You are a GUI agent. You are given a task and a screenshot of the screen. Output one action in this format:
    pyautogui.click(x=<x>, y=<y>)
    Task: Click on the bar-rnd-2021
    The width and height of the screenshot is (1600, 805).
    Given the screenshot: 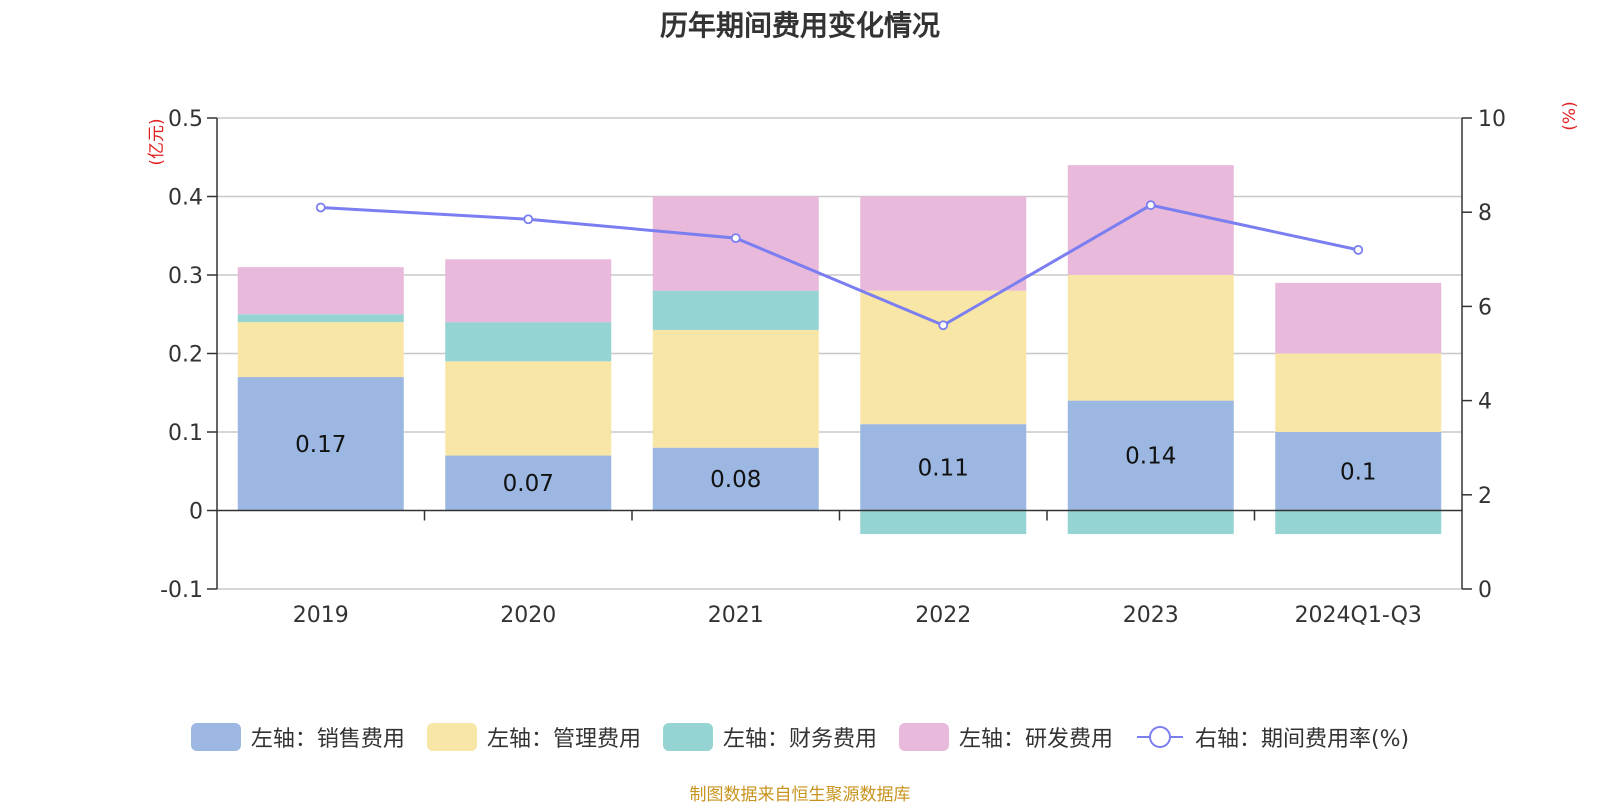 What is the action you would take?
    pyautogui.click(x=735, y=243)
    